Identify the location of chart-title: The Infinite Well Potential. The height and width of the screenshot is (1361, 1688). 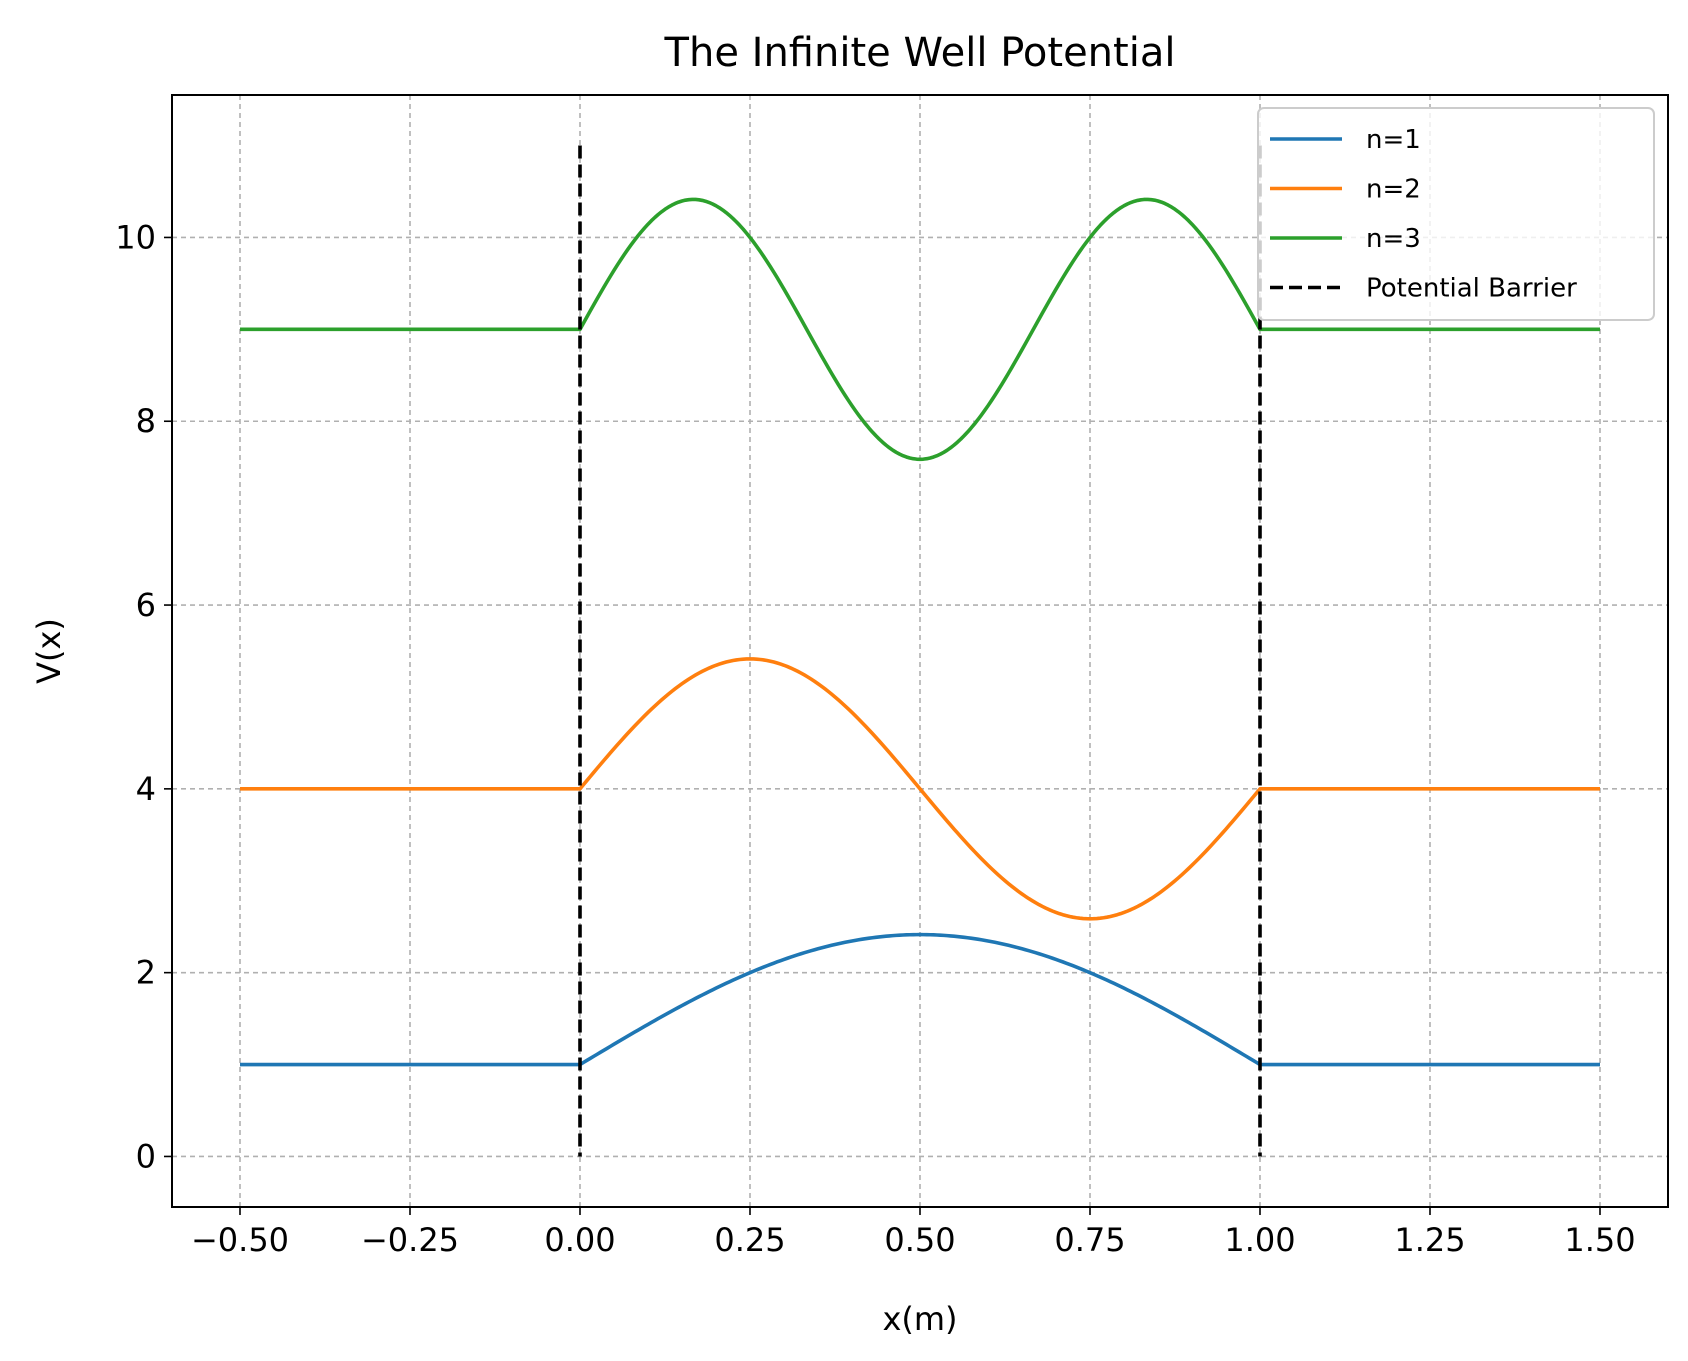
(920, 53).